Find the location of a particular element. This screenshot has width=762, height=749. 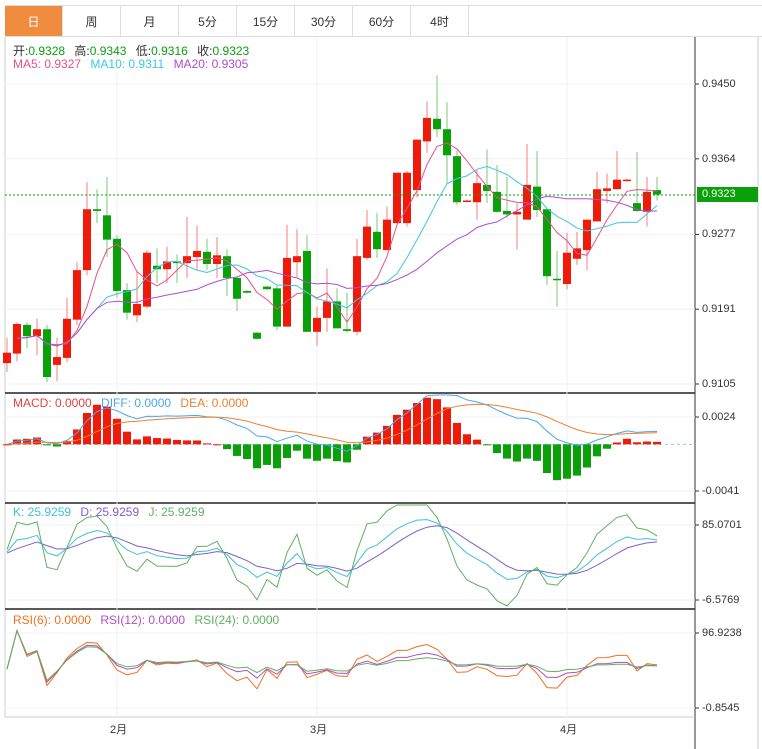

tab-day: 日 is located at coordinates (34, 21).